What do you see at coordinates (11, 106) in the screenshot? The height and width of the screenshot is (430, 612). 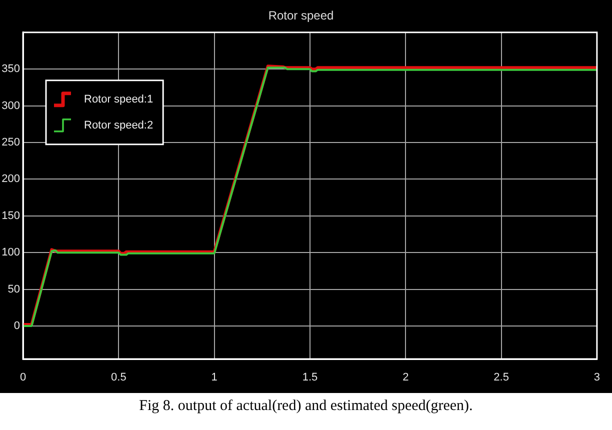 I see `y-tick-label: 300` at bounding box center [11, 106].